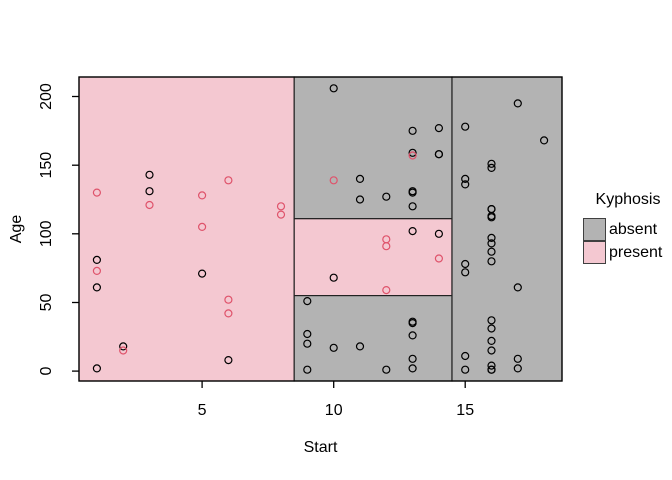 This screenshot has width=672, height=480. I want to click on y-tick-label: 0, so click(46, 371).